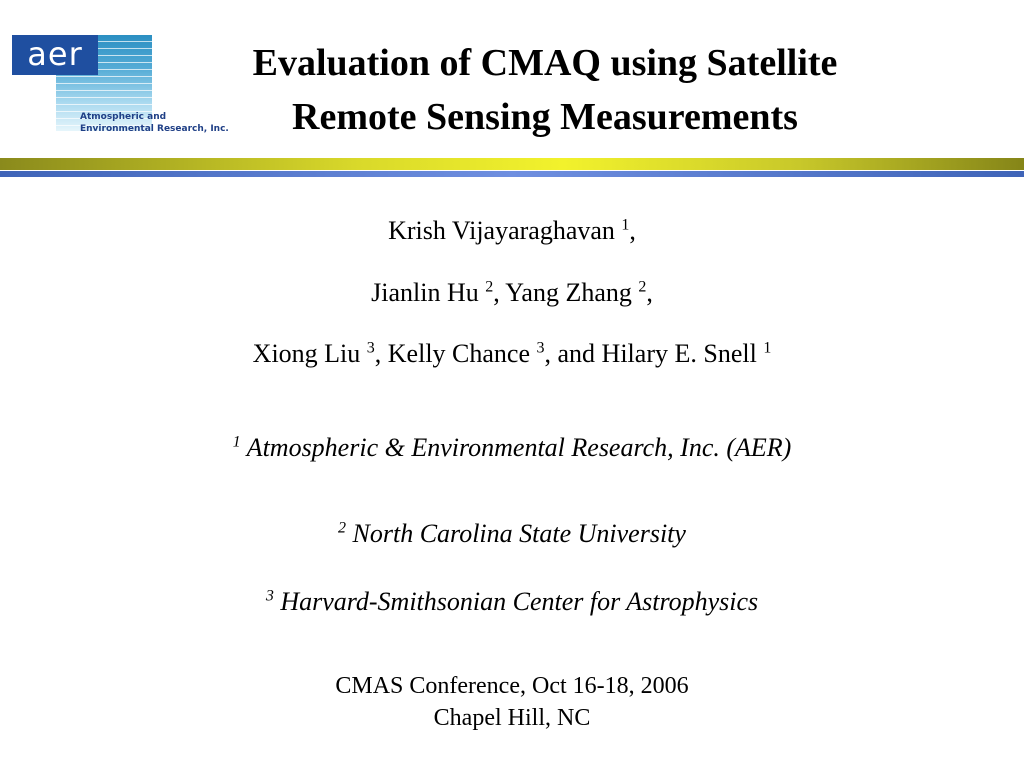  What do you see at coordinates (428, 292) in the screenshot?
I see `author-jianlin: Jianlin Hu` at bounding box center [428, 292].